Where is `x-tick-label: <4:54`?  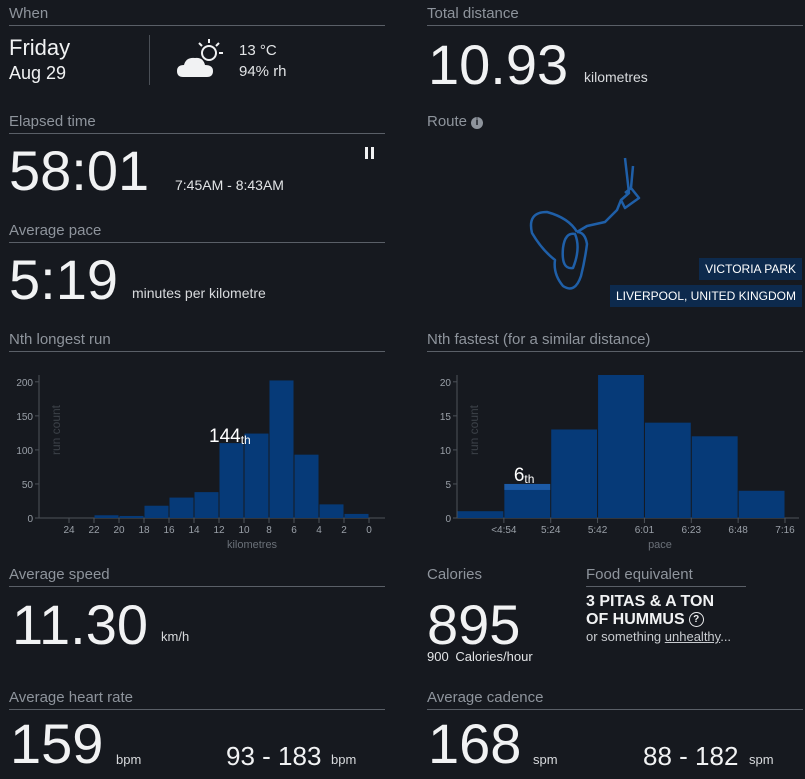
x-tick-label: <4:54 is located at coordinates (504, 530).